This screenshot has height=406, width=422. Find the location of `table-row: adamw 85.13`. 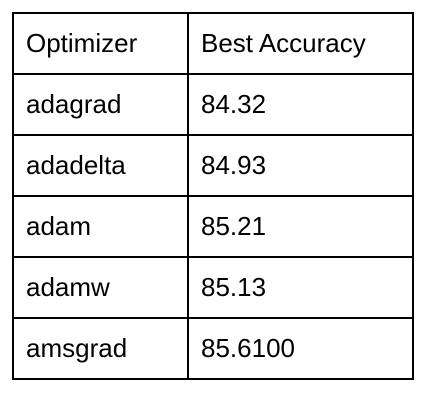

table-row: adamw 85.13 is located at coordinates (213, 287).